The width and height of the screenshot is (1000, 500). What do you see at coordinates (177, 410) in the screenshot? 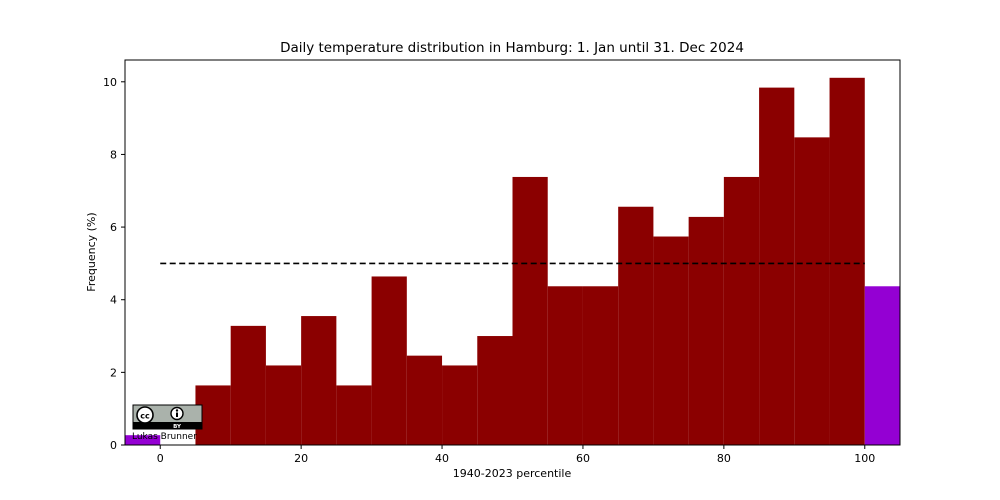
I see `attribution-icon-head` at bounding box center [177, 410].